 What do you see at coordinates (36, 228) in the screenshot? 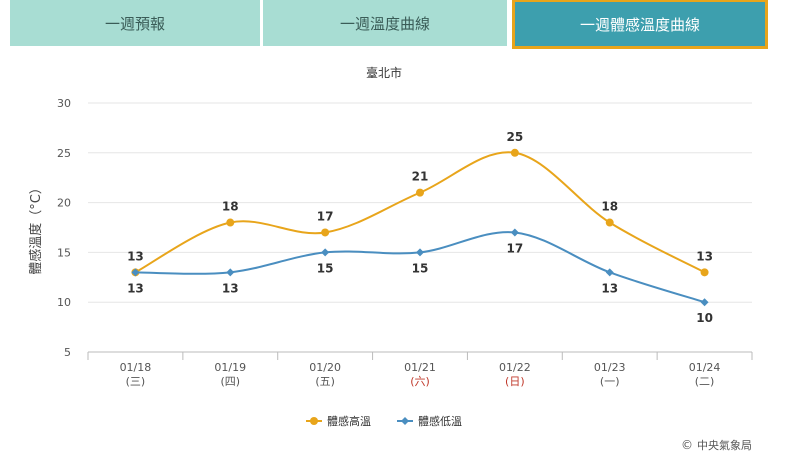
I see `y-axis-label: 體感溫度（°C）` at bounding box center [36, 228].